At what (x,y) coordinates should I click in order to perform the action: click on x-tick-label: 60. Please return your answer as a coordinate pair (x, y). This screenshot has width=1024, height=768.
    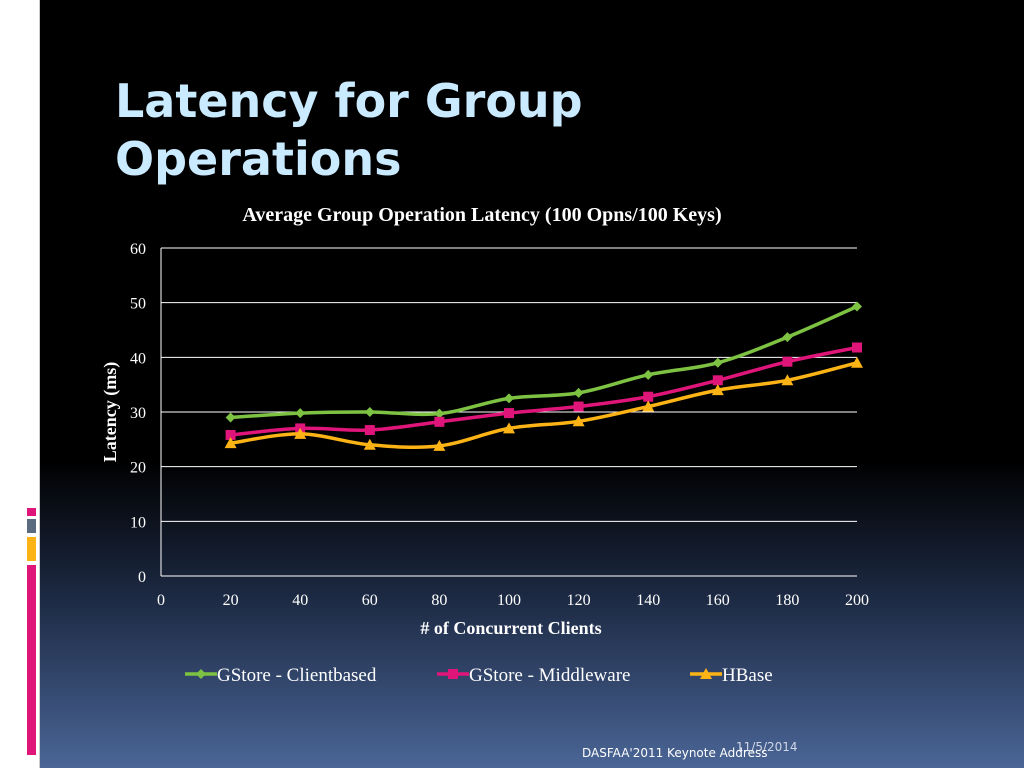
    Looking at the image, I should click on (370, 600).